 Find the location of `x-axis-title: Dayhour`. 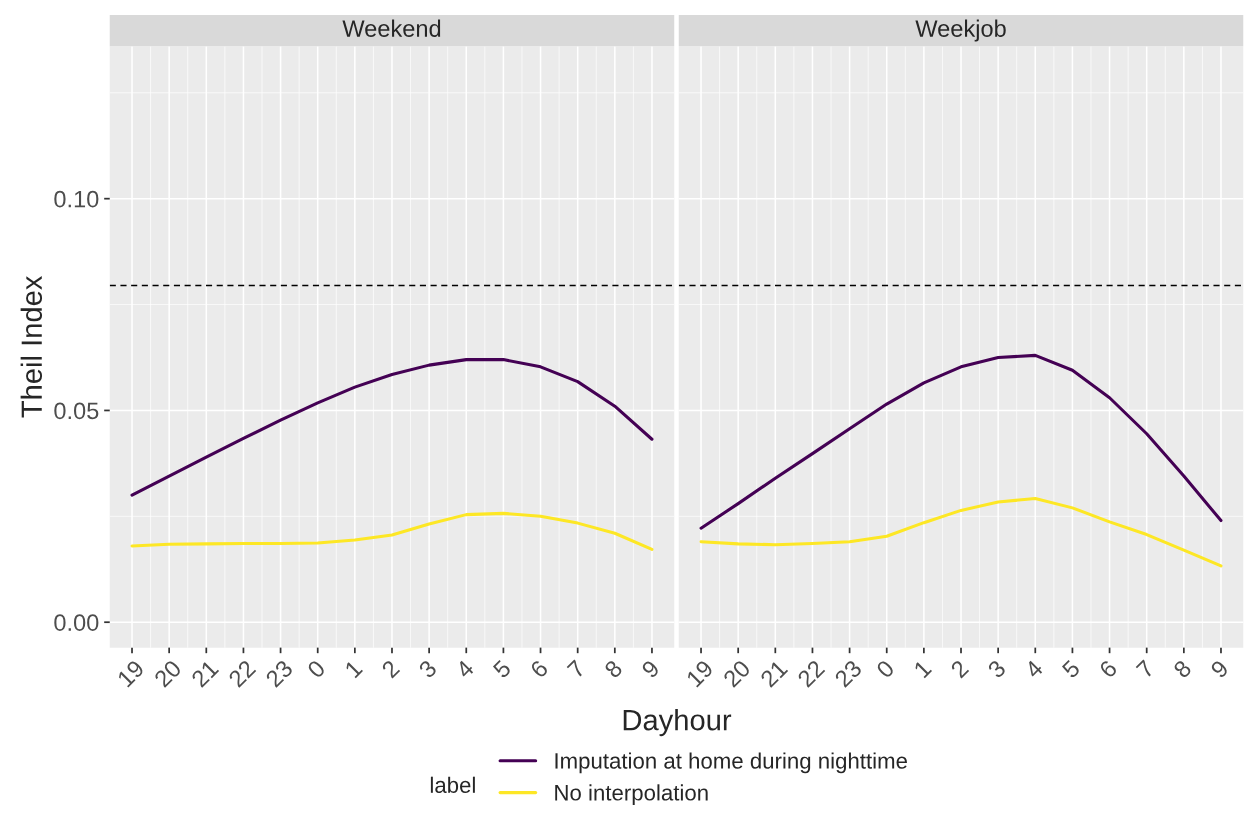

x-axis-title: Dayhour is located at coordinates (677, 722).